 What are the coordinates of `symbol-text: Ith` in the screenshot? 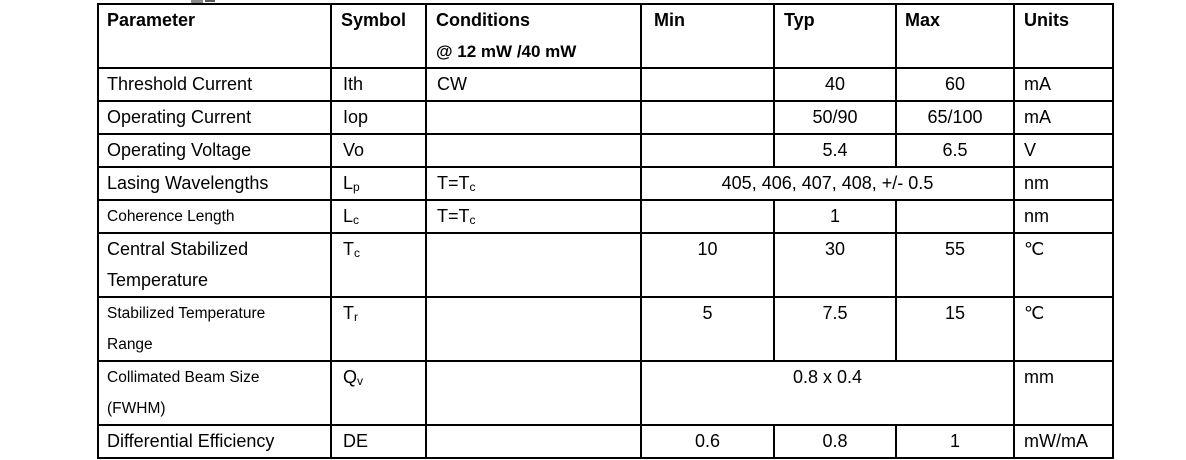 It's located at (353, 84).